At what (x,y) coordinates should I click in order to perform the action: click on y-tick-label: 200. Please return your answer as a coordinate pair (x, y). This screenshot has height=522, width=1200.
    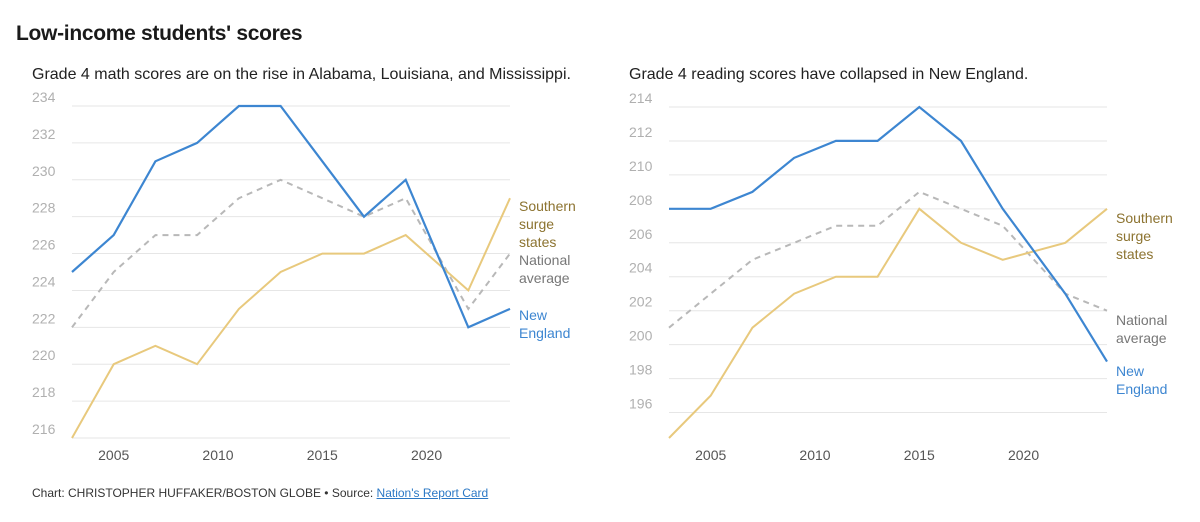
    Looking at the image, I should click on (641, 336).